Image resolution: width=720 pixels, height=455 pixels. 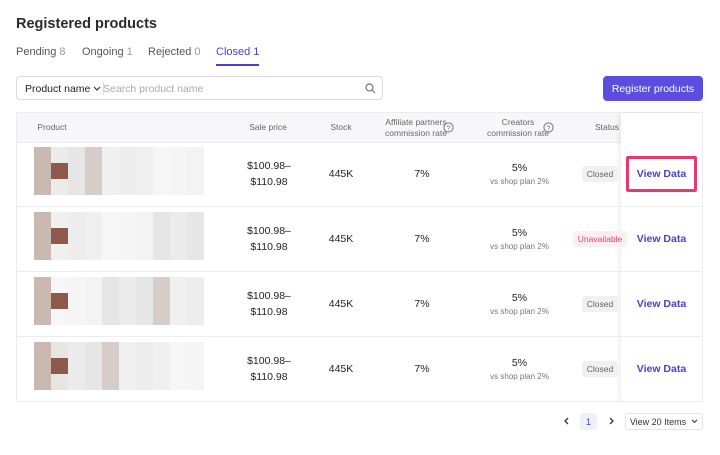 I want to click on tab: Closed 1, so click(x=237, y=52).